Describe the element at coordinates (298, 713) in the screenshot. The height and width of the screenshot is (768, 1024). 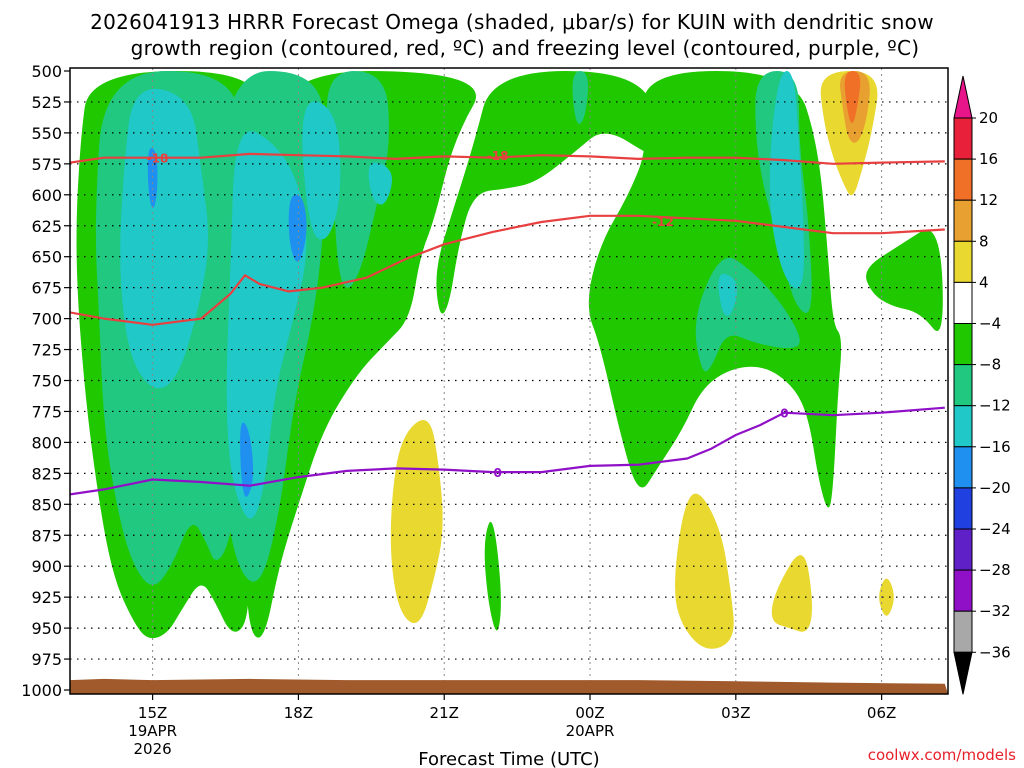
I see `x-tick-label-18Z: 18Z` at that location.